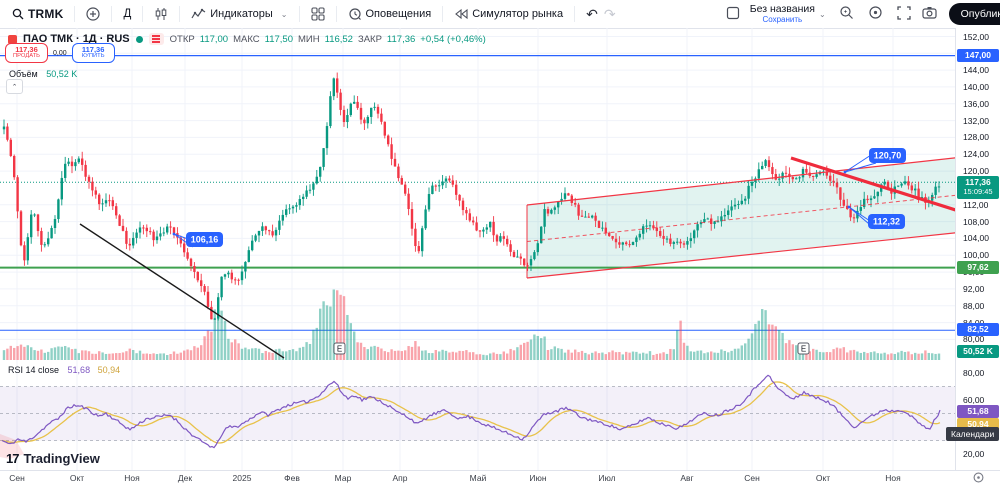  I want to click on fullscreen-icon, so click(903, 14).